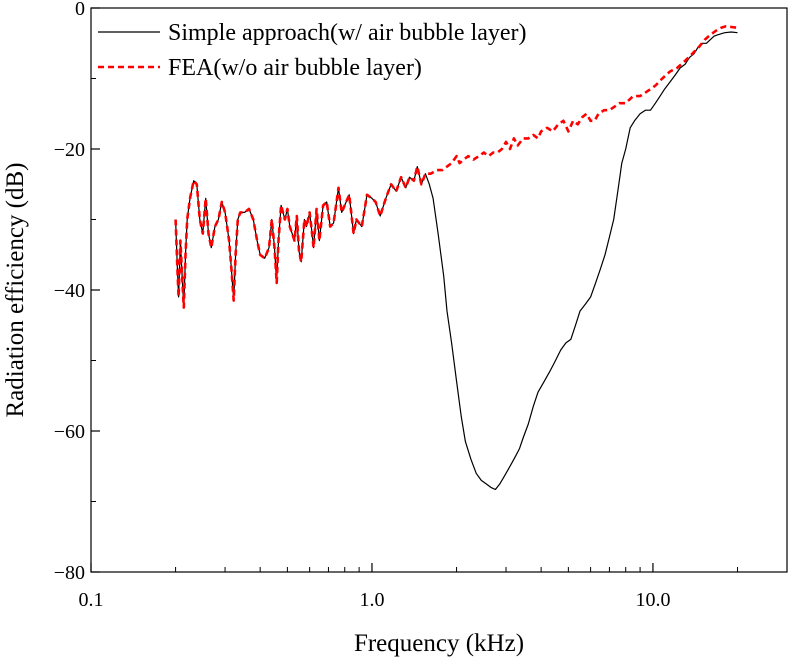  What do you see at coordinates (409, 587) in the screenshot?
I see `x-axis-ticks: 0.1 1.0 10.0` at bounding box center [409, 587].